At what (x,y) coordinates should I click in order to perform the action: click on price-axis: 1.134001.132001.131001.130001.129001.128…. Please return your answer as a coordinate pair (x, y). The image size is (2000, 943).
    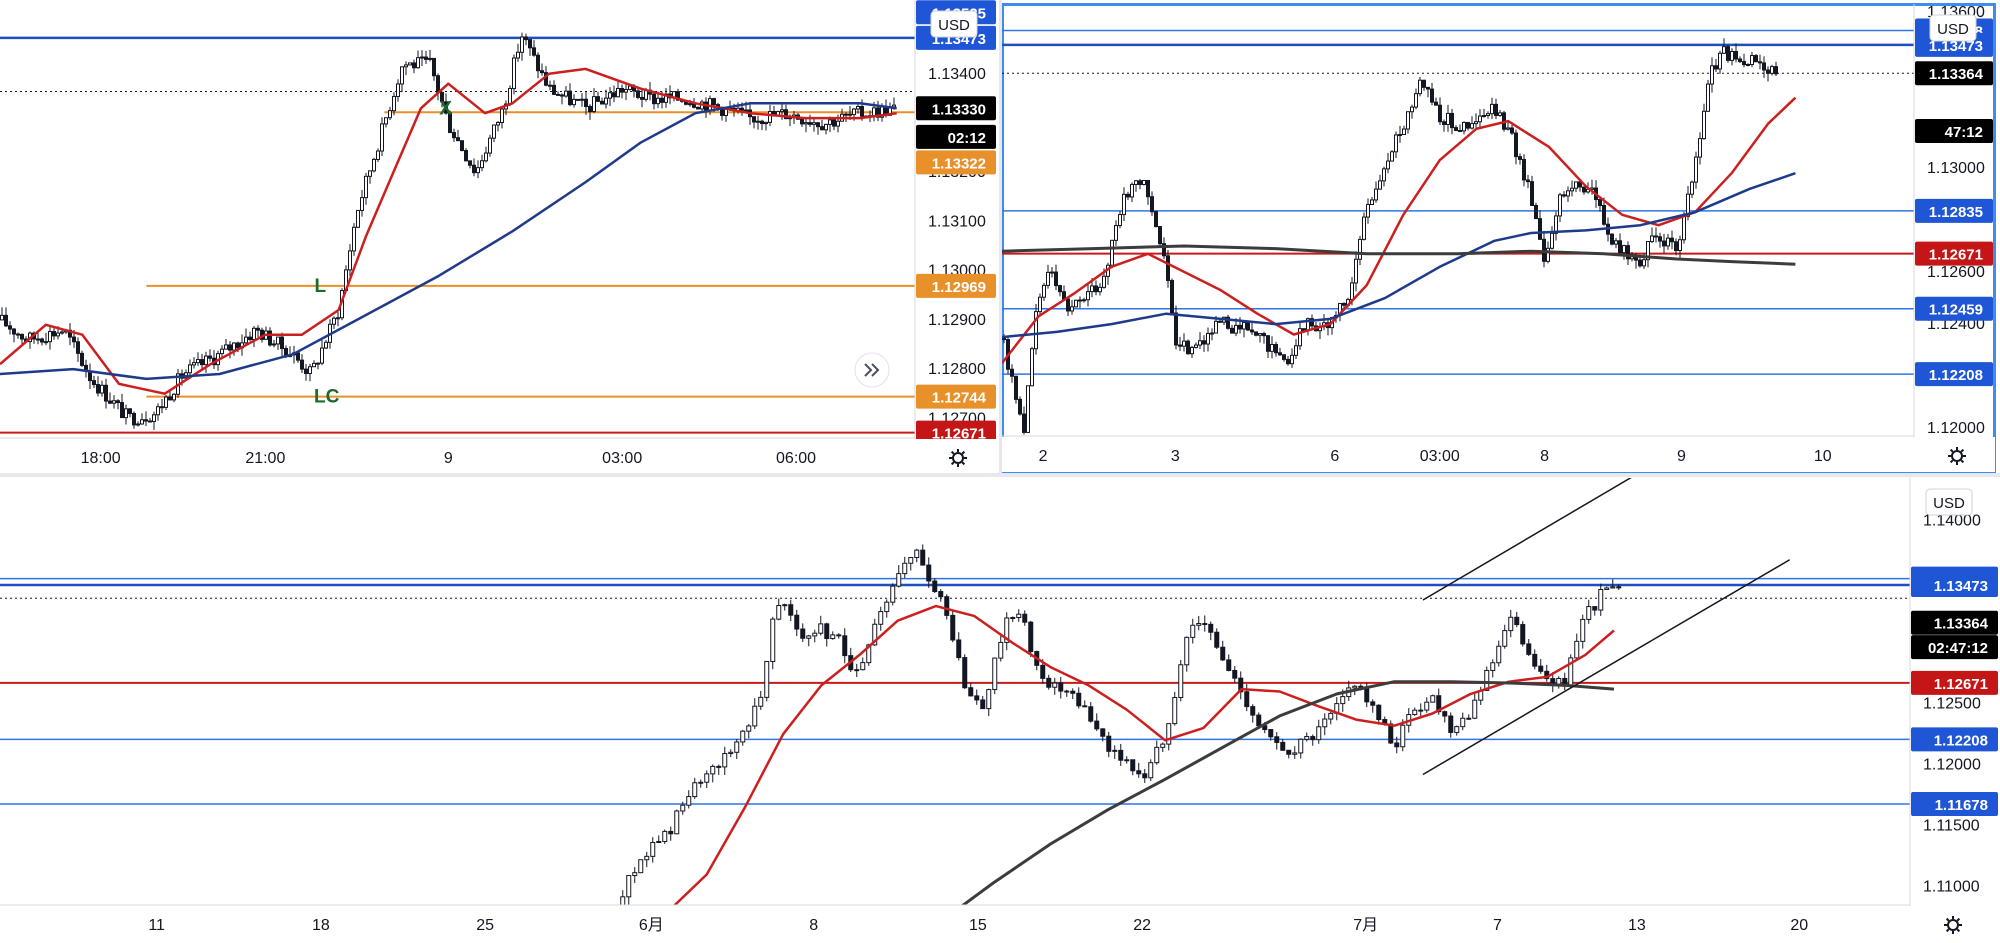
    Looking at the image, I should click on (955, 236).